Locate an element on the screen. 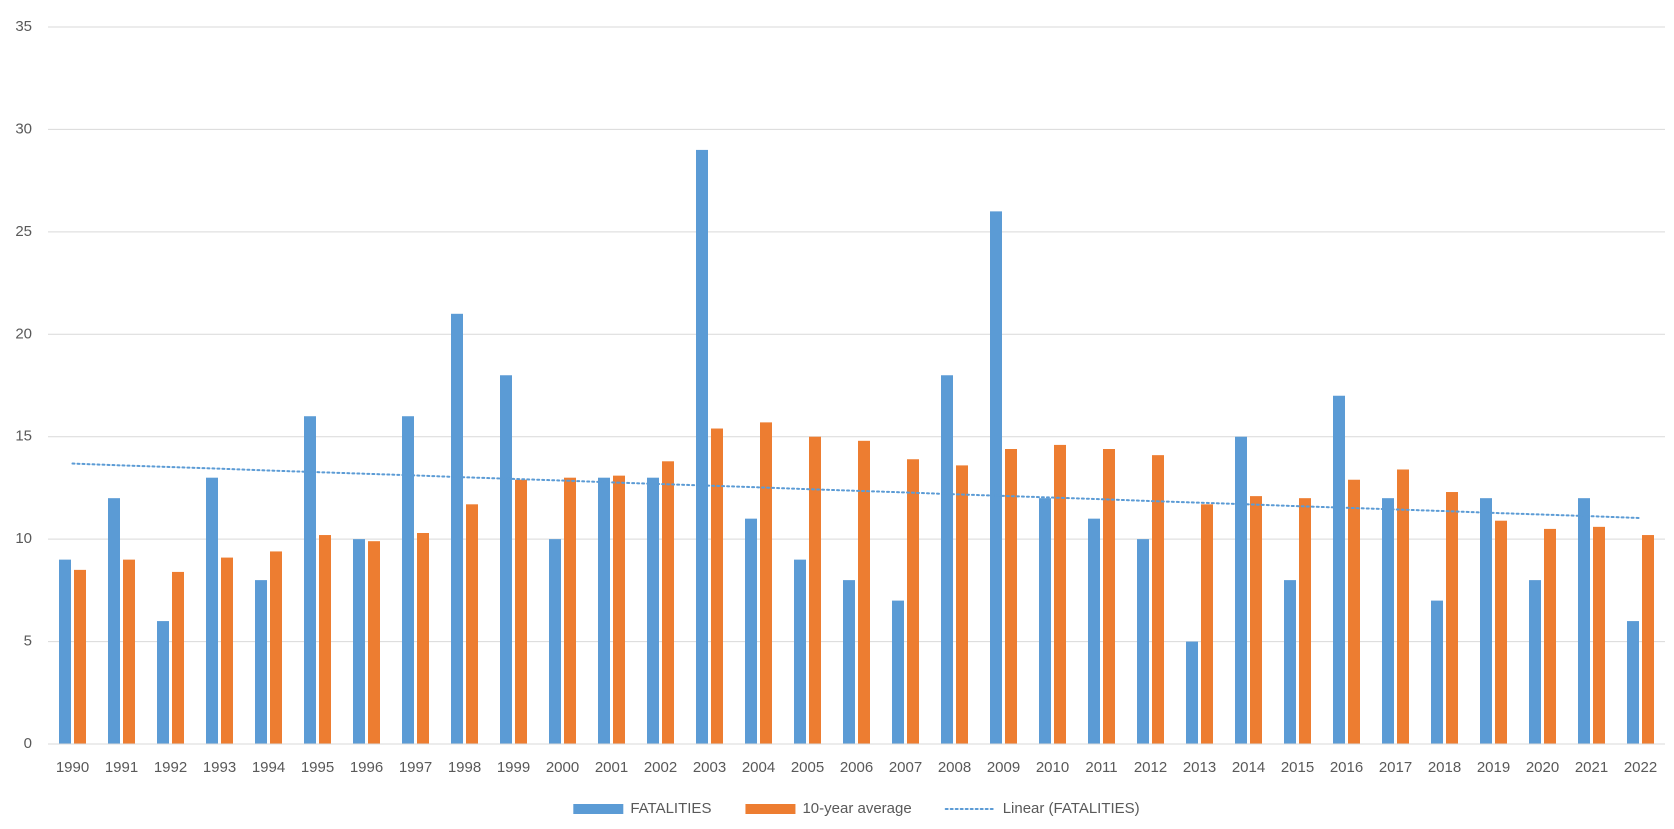  x-tick-label: 2007 is located at coordinates (905, 767).